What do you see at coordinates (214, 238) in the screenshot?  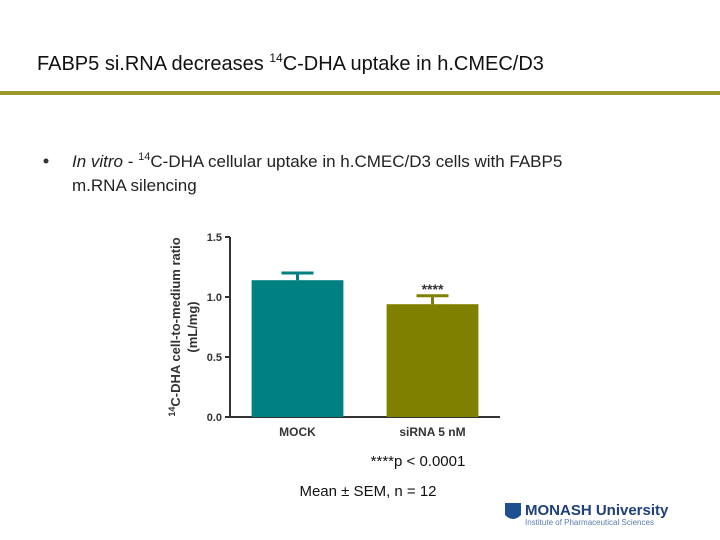 I see `y-tick-label: 1.5` at bounding box center [214, 238].